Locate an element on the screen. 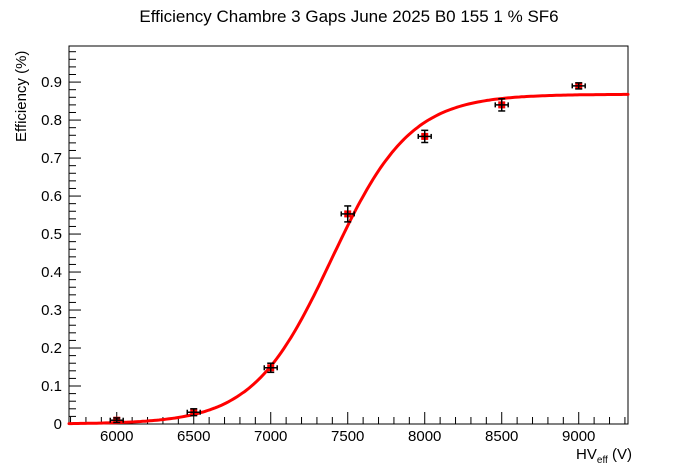 The height and width of the screenshot is (476, 698). y-tick-label: 0.1 is located at coordinates (51, 386).